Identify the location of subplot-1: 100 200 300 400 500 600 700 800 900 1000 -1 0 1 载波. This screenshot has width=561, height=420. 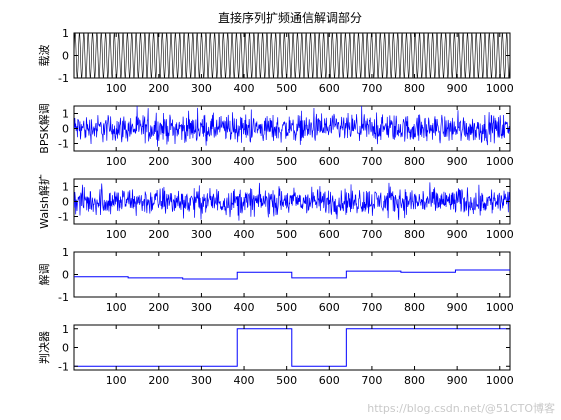
(276, 61).